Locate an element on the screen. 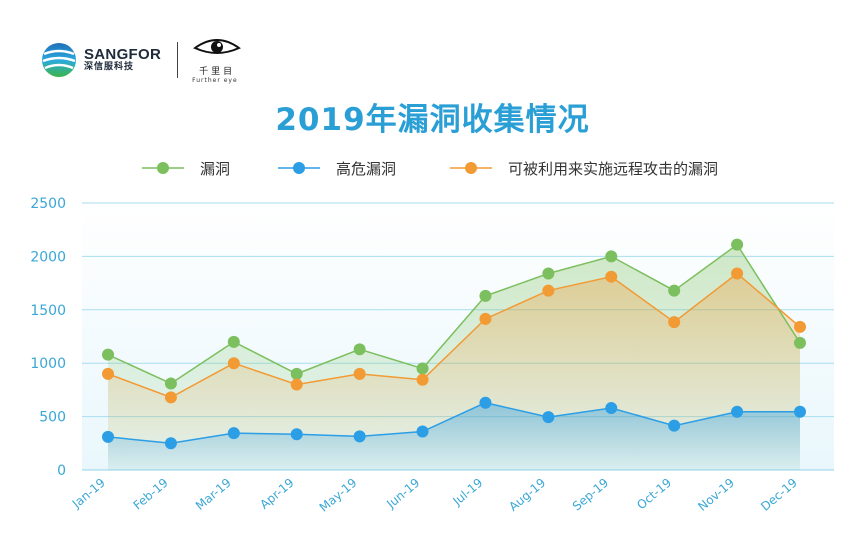  legend: 漏洞 高危漏洞 可被利用来实施远程攻击的漏洞 is located at coordinates (430, 169).